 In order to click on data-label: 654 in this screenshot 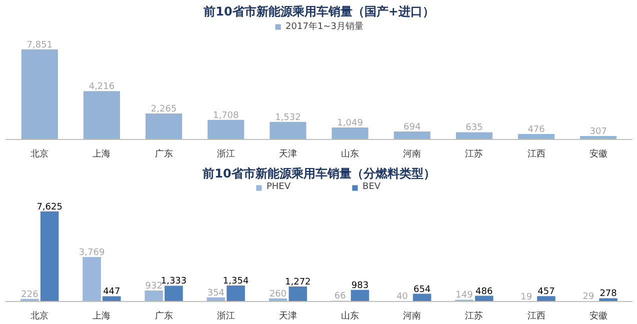, I will do `click(422, 289)`.